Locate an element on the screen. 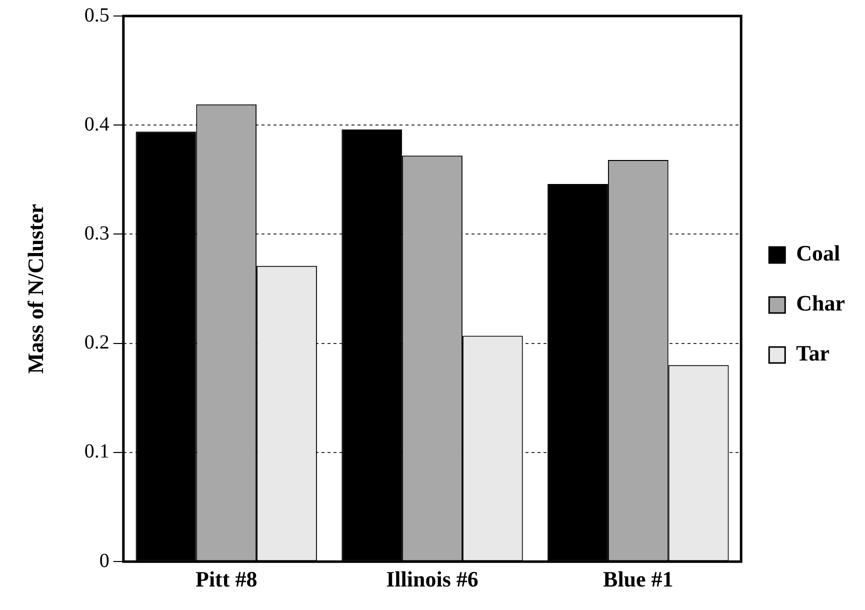 The height and width of the screenshot is (610, 865). x-tick-label: Pitt #8 is located at coordinates (227, 579).